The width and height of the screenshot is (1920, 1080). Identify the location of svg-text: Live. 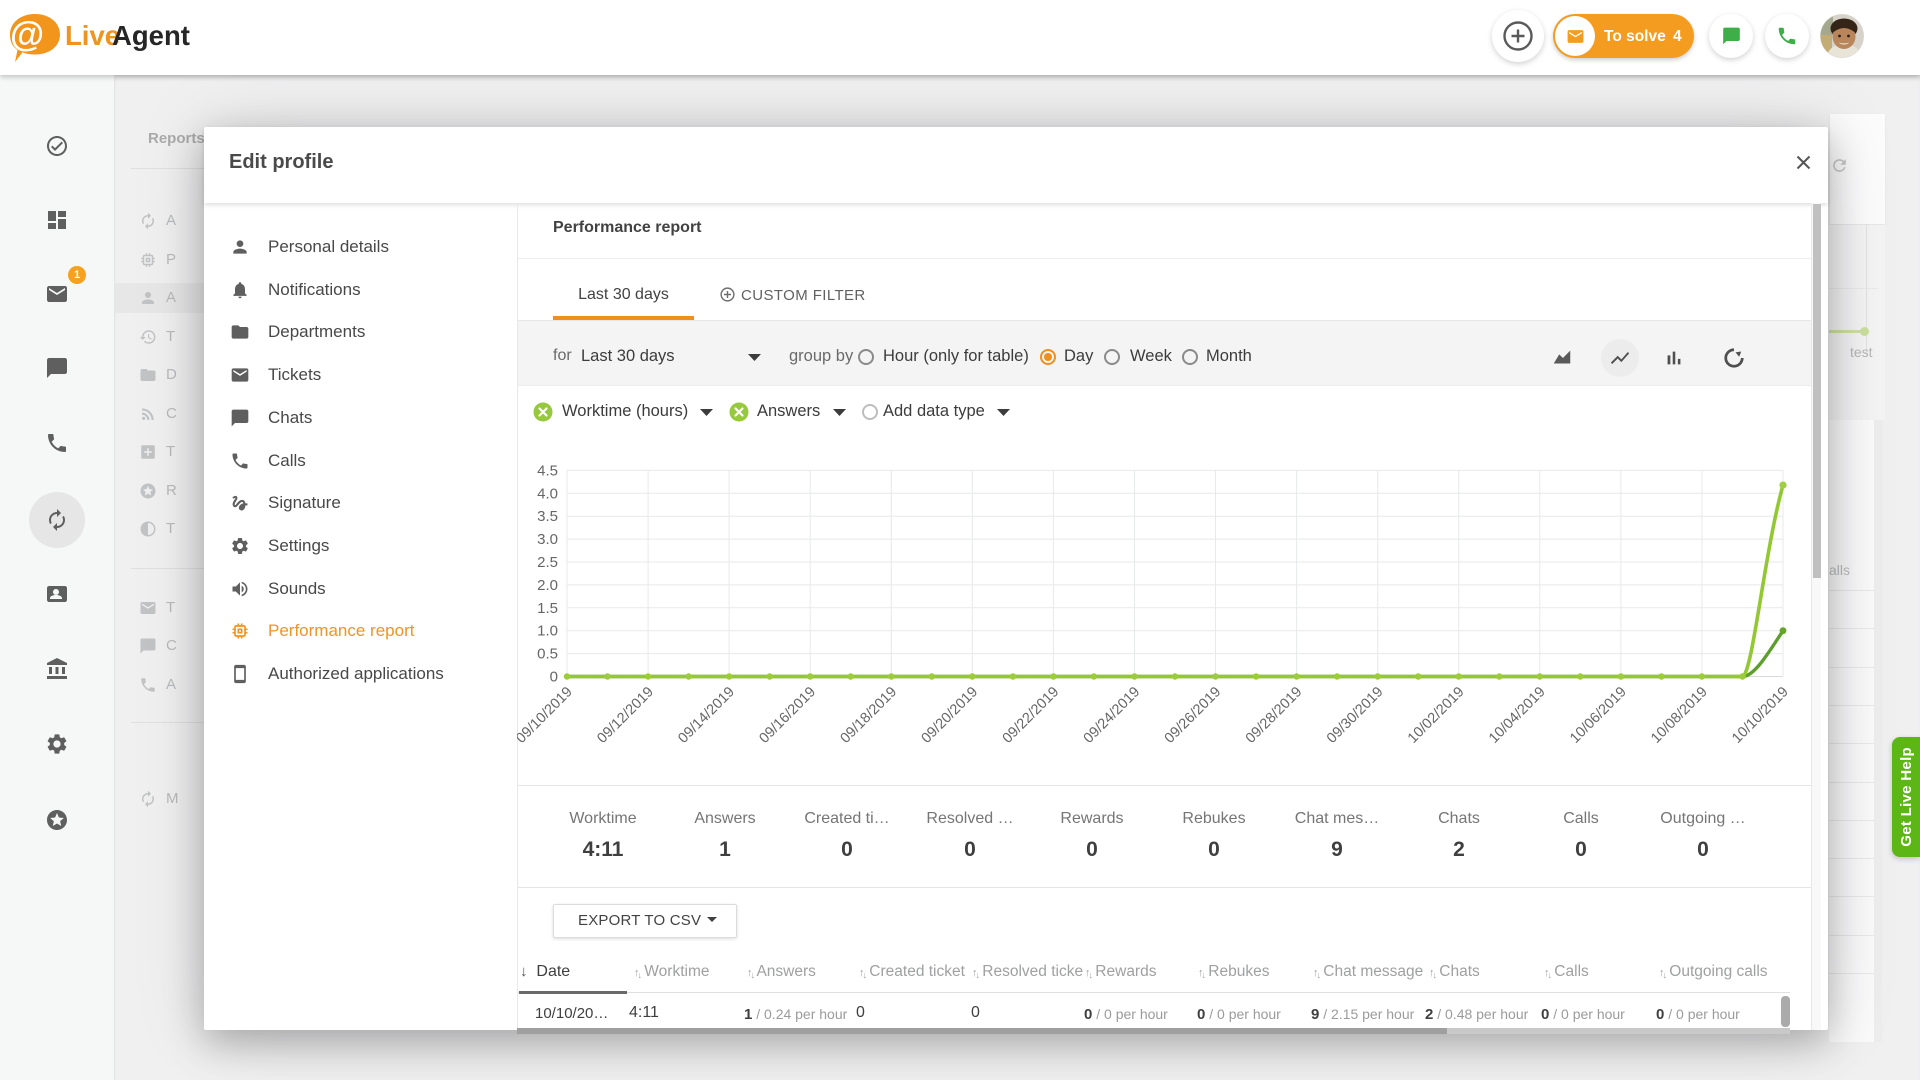
(92, 35).